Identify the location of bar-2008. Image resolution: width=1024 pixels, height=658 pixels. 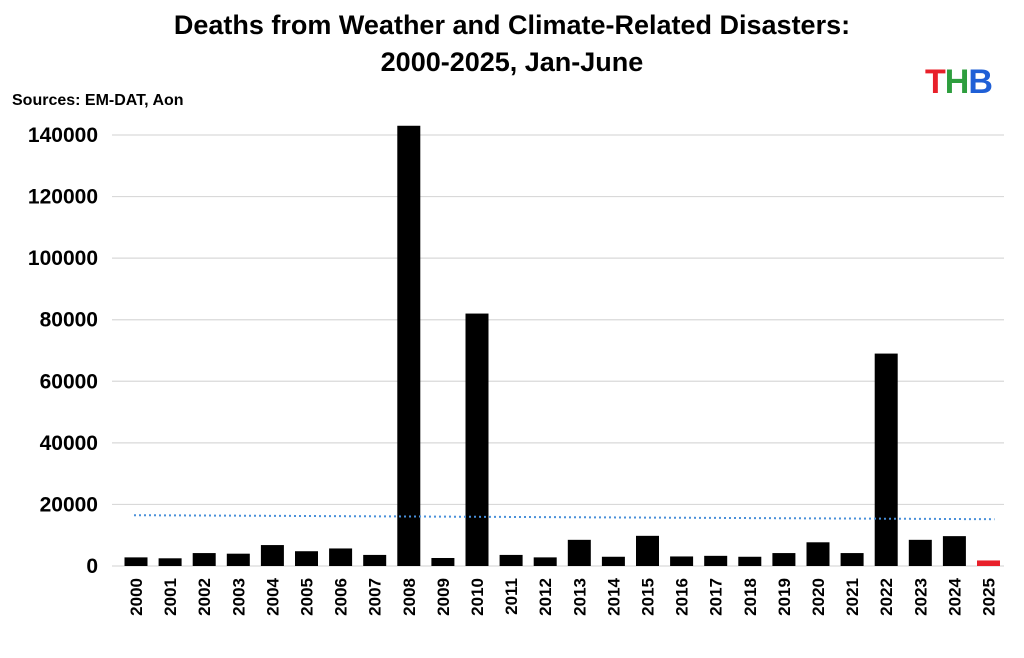
(409, 345).